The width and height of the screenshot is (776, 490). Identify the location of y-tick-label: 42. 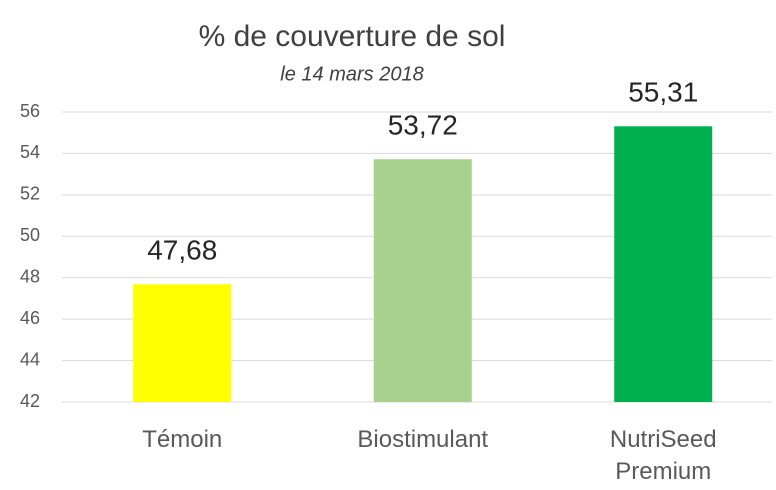
(30, 401).